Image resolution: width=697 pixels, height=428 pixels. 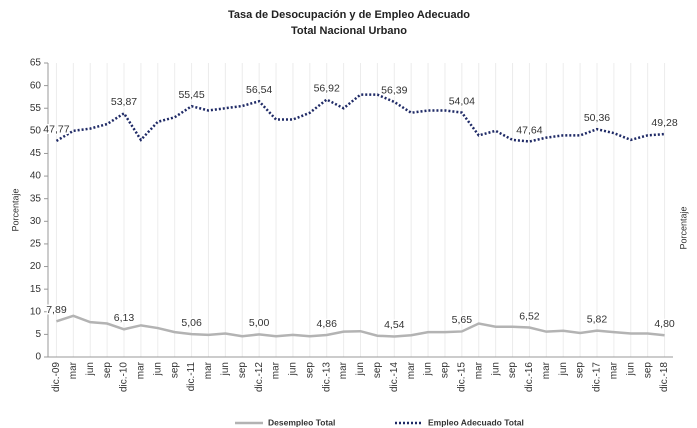 I want to click on y-tick-label: 20, so click(x=36, y=266).